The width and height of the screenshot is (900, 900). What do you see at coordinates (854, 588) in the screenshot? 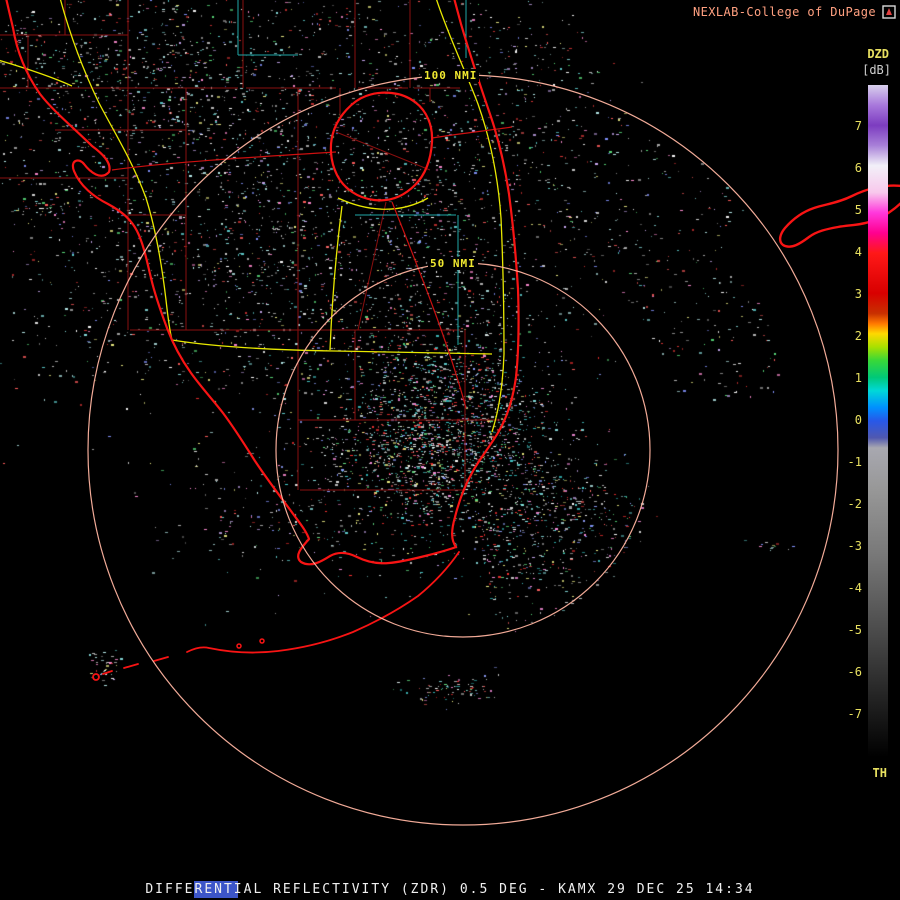
I see `colorbar-tick: -4` at bounding box center [854, 588].